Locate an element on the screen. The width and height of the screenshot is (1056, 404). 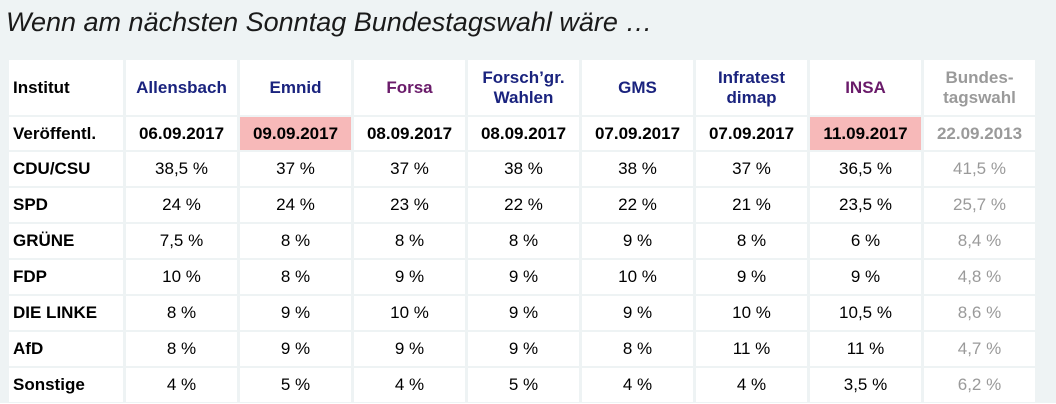
value-cell-election: 6,2 % is located at coordinates (979, 385).